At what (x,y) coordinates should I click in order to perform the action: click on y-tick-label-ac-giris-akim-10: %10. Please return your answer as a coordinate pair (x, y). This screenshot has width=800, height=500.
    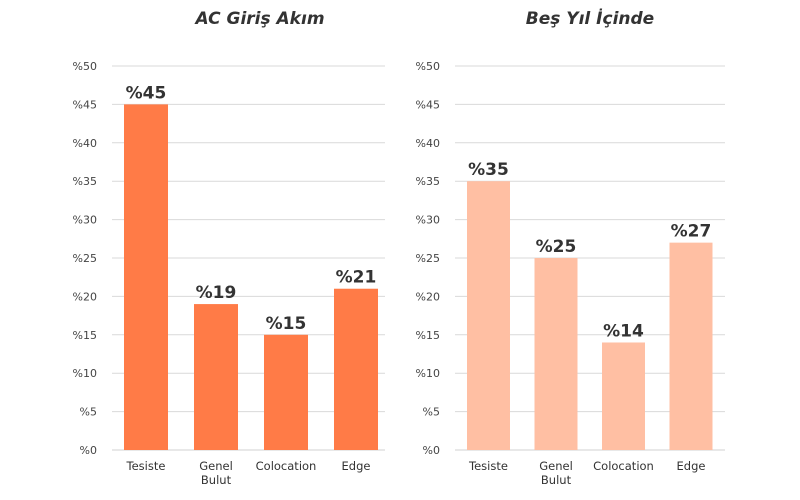
    Looking at the image, I should click on (85, 373).